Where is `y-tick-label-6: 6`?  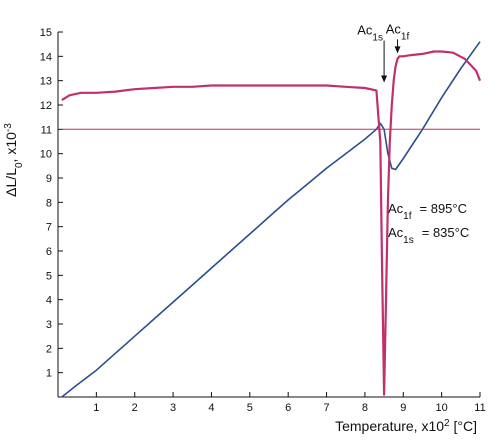
y-tick-label-6: 6 is located at coordinates (49, 252).